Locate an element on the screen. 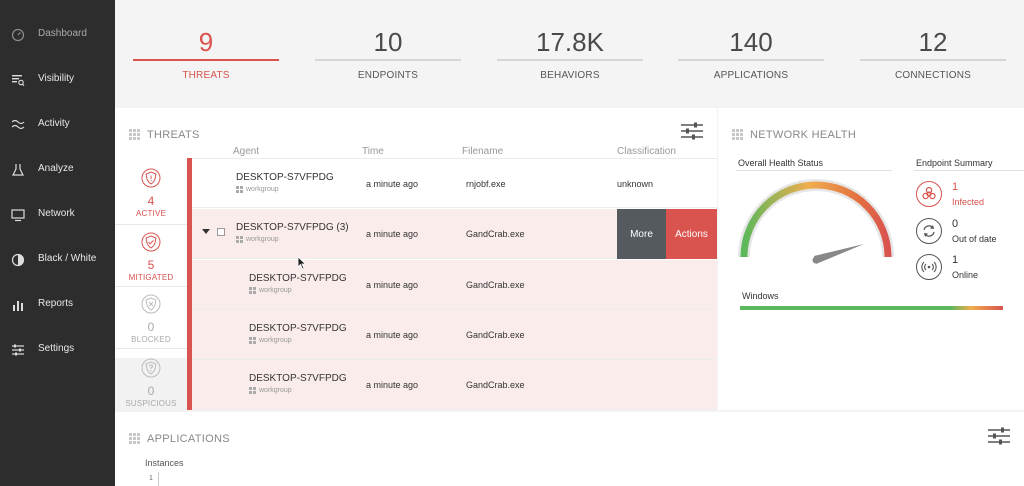 The width and height of the screenshot is (1024, 486). sidebar-item-label: Network is located at coordinates (56, 213).